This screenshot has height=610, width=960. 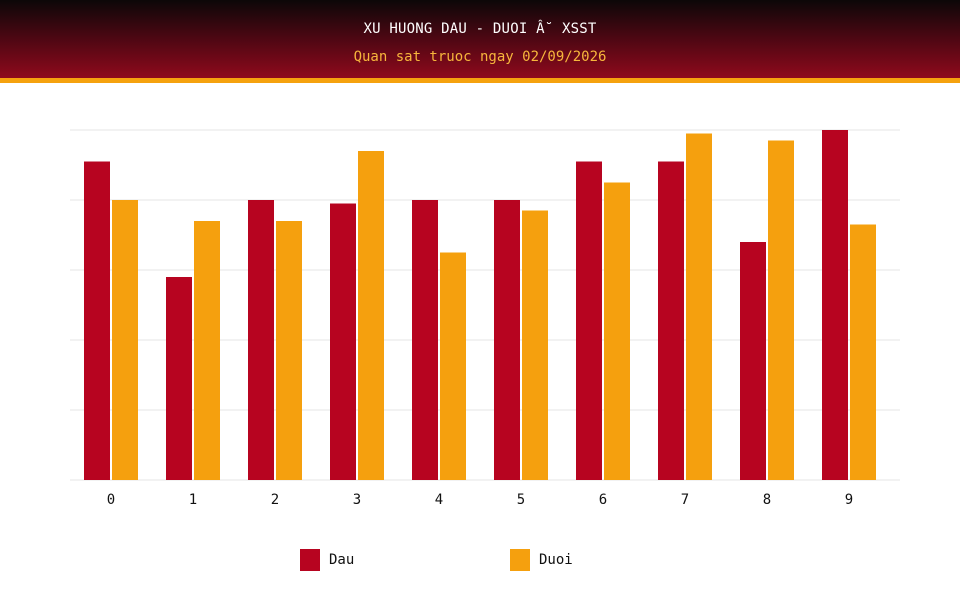 What do you see at coordinates (603, 500) in the screenshot?
I see `x-tick-label: 6` at bounding box center [603, 500].